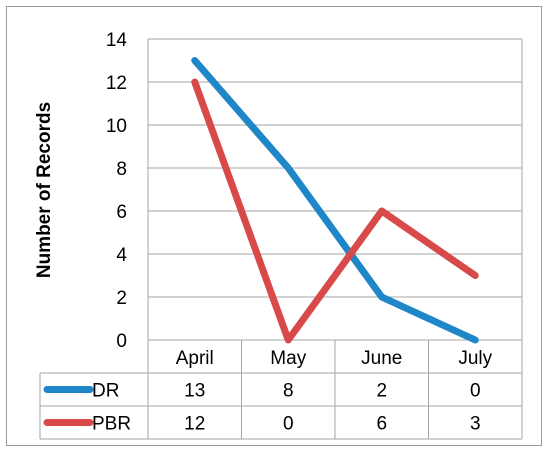 This screenshot has height=455, width=550. Describe the element at coordinates (475, 424) in the screenshot. I see `data-label: 3` at that location.